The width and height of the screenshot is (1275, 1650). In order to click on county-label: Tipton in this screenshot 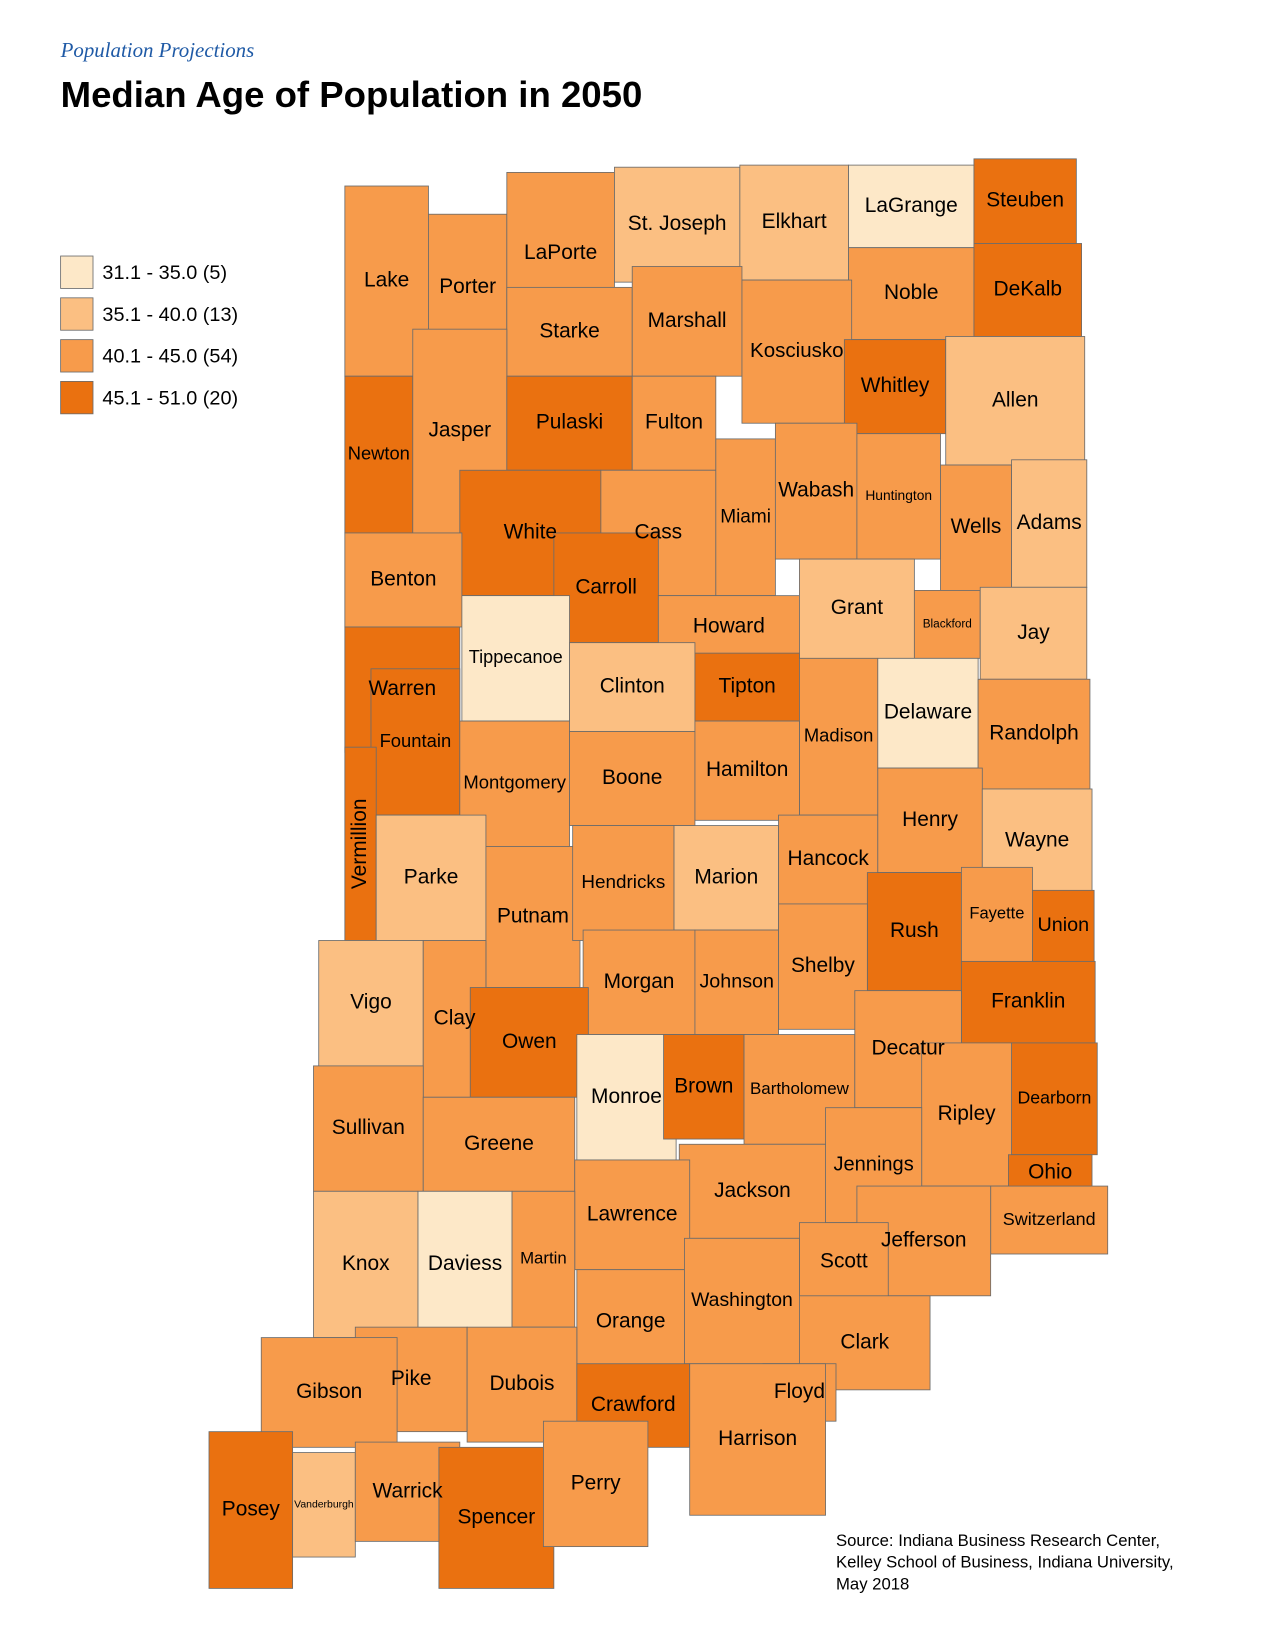, I will do `click(747, 686)`.